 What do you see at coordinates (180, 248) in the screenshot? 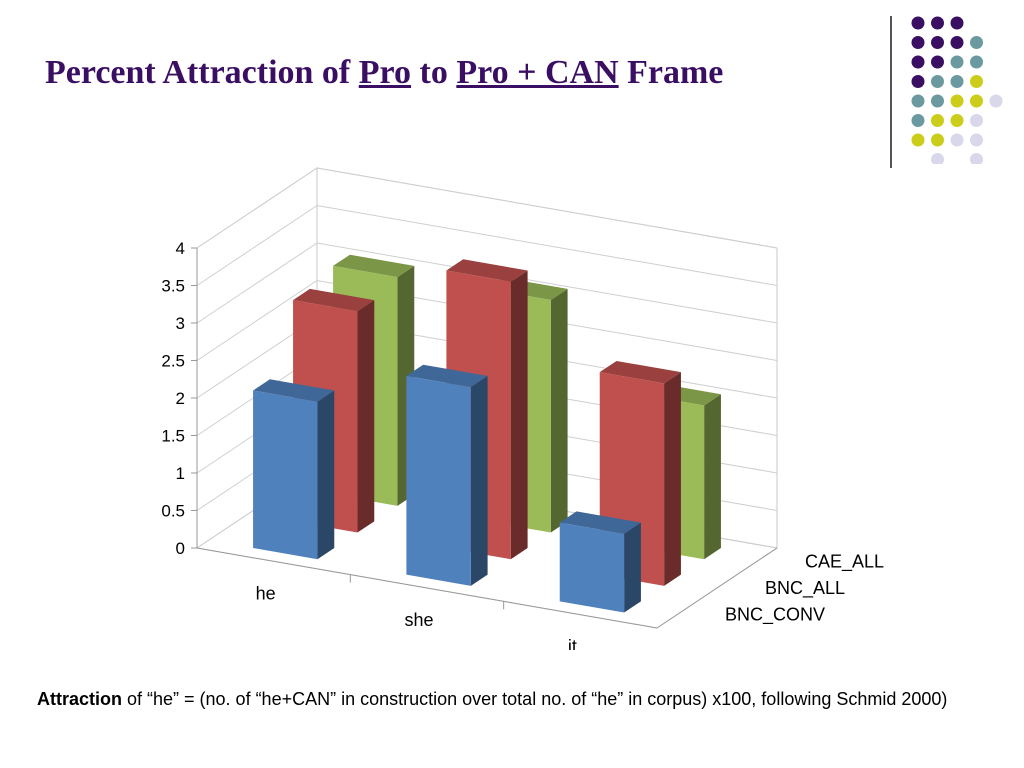
I see `y-tick-label: 4` at bounding box center [180, 248].